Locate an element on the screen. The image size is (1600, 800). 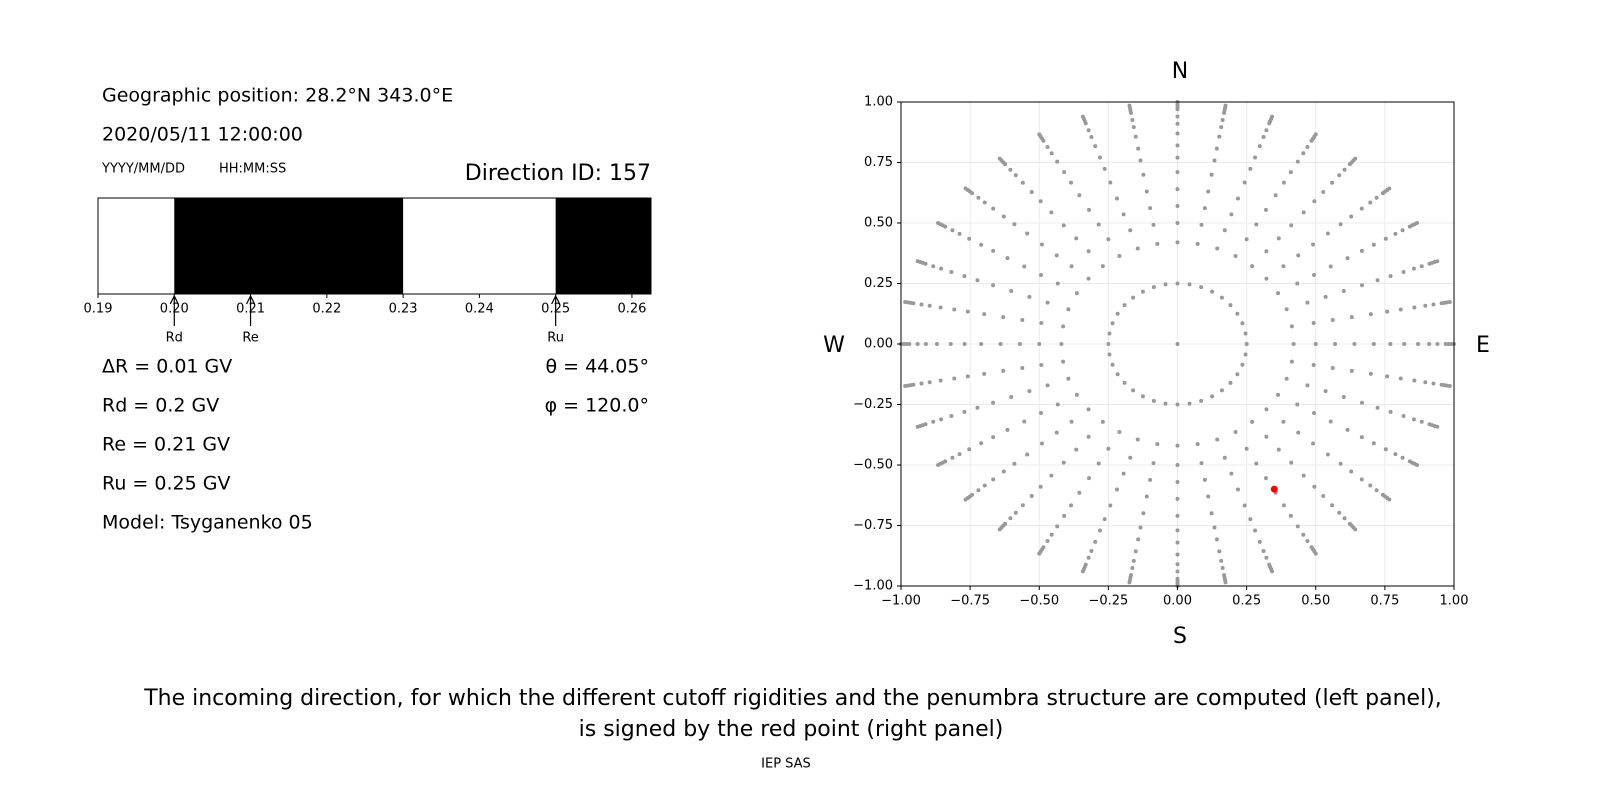
time-format: HH:MM:SS is located at coordinates (252, 169).